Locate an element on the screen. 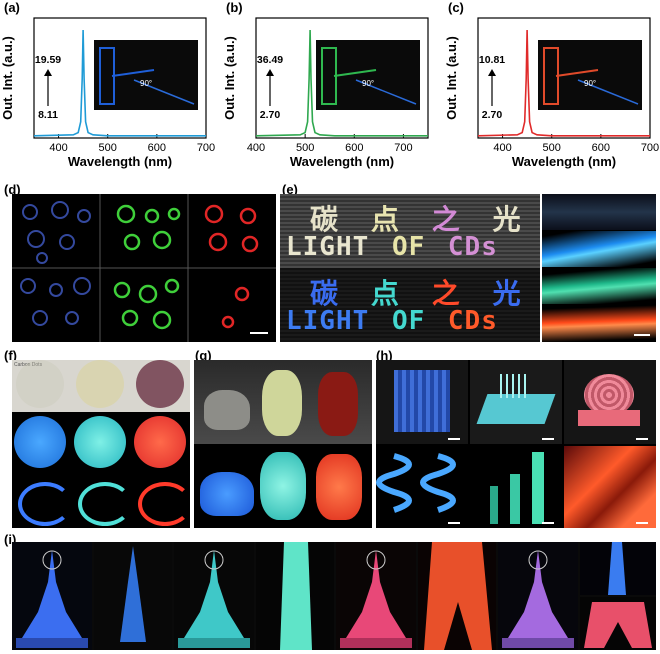  panel-d-image is located at coordinates (144, 268).